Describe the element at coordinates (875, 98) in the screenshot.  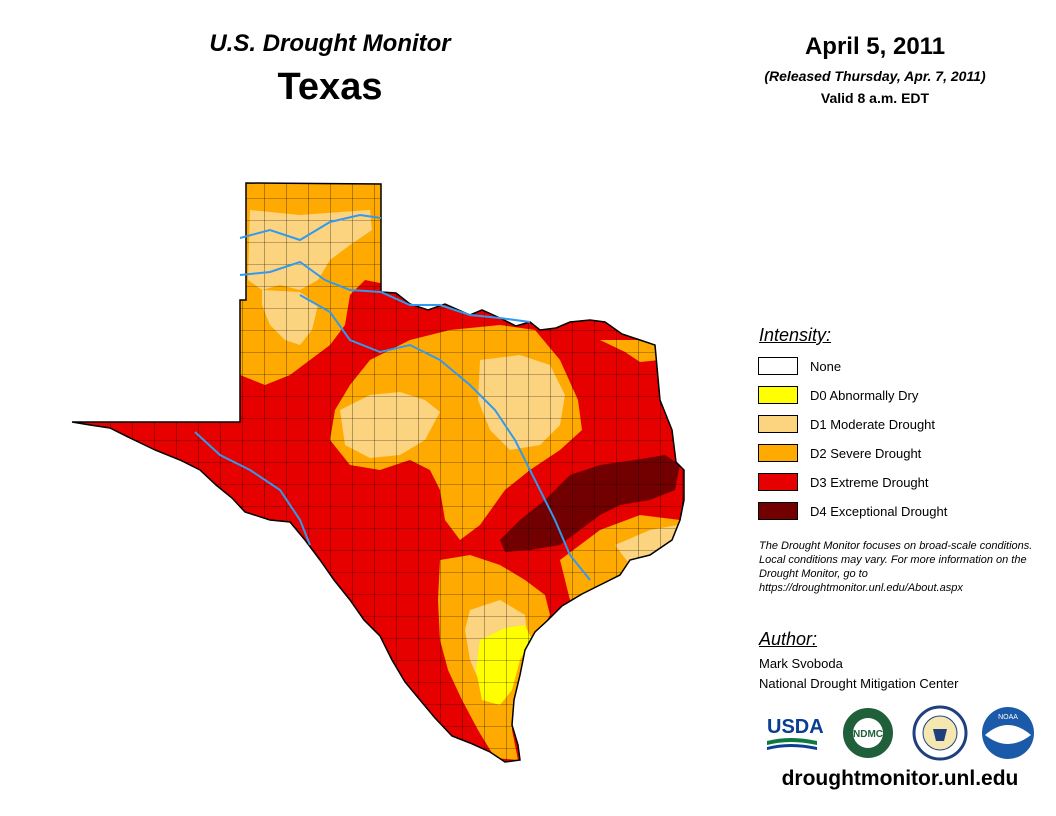
I see `valid-time: Valid 8 a.m. EDT` at that location.